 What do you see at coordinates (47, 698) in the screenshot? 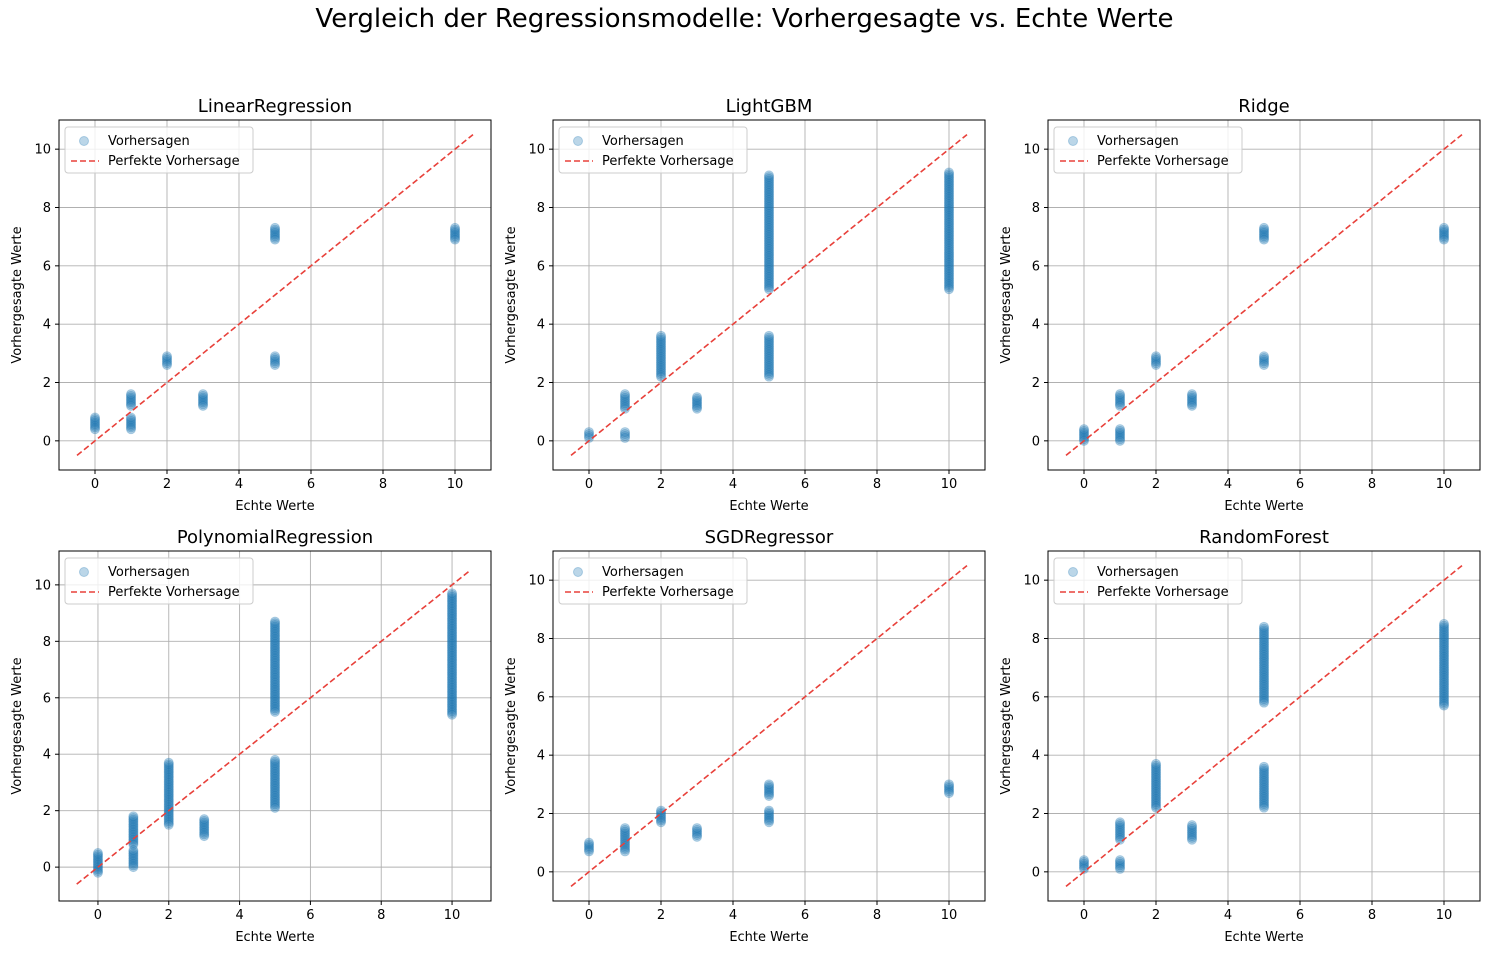
I see `y-tick-label: 6` at bounding box center [47, 698].